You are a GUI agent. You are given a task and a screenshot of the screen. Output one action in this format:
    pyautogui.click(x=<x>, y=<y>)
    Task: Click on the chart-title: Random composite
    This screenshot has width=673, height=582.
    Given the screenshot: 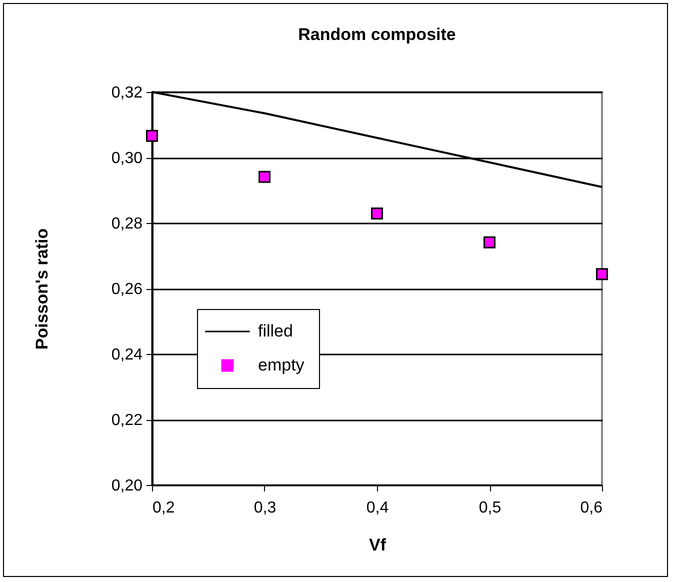 What is the action you would take?
    pyautogui.click(x=377, y=34)
    